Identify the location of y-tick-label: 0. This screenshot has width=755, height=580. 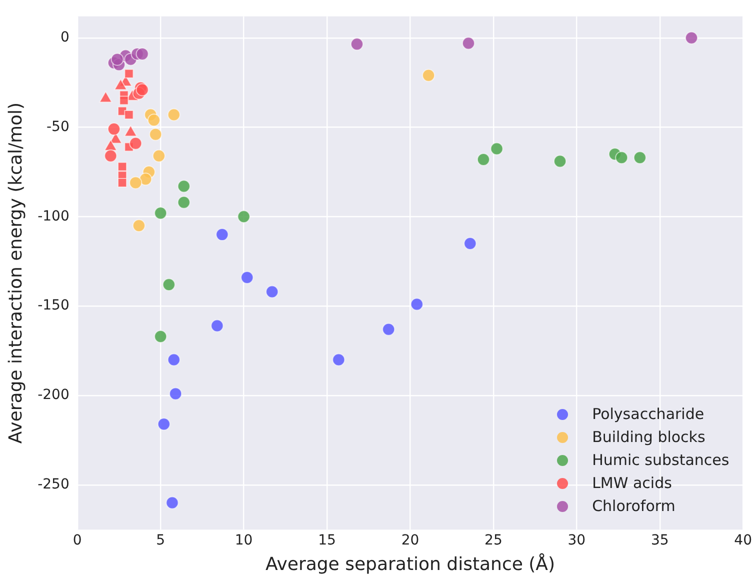
(65, 38).